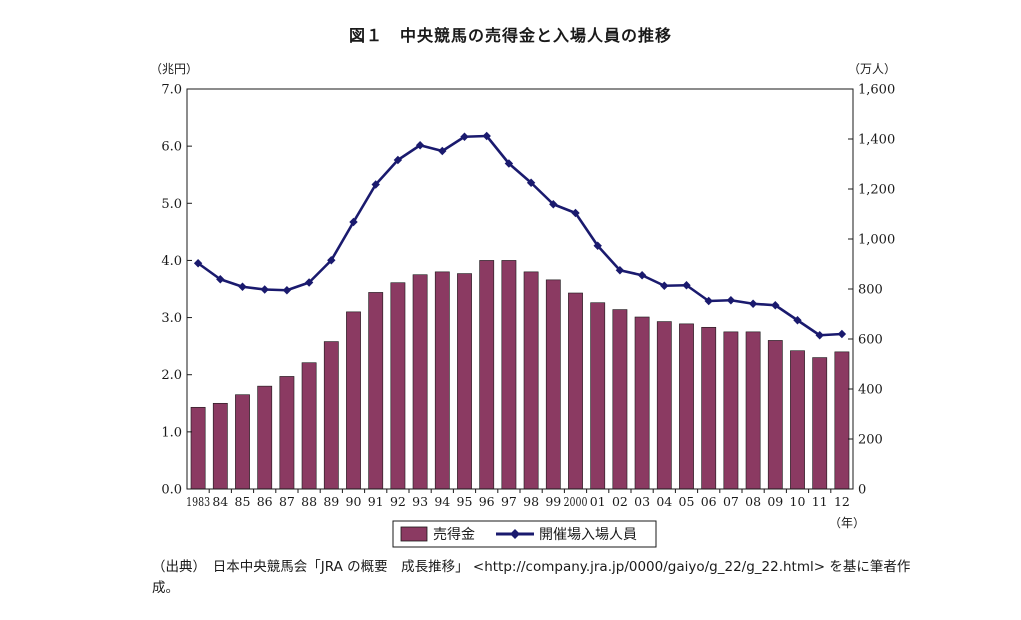 Image resolution: width=1021 pixels, height=620 pixels. What do you see at coordinates (872, 69) in the screenshot?
I see `y-right-unit-label: （万人）` at bounding box center [872, 69].